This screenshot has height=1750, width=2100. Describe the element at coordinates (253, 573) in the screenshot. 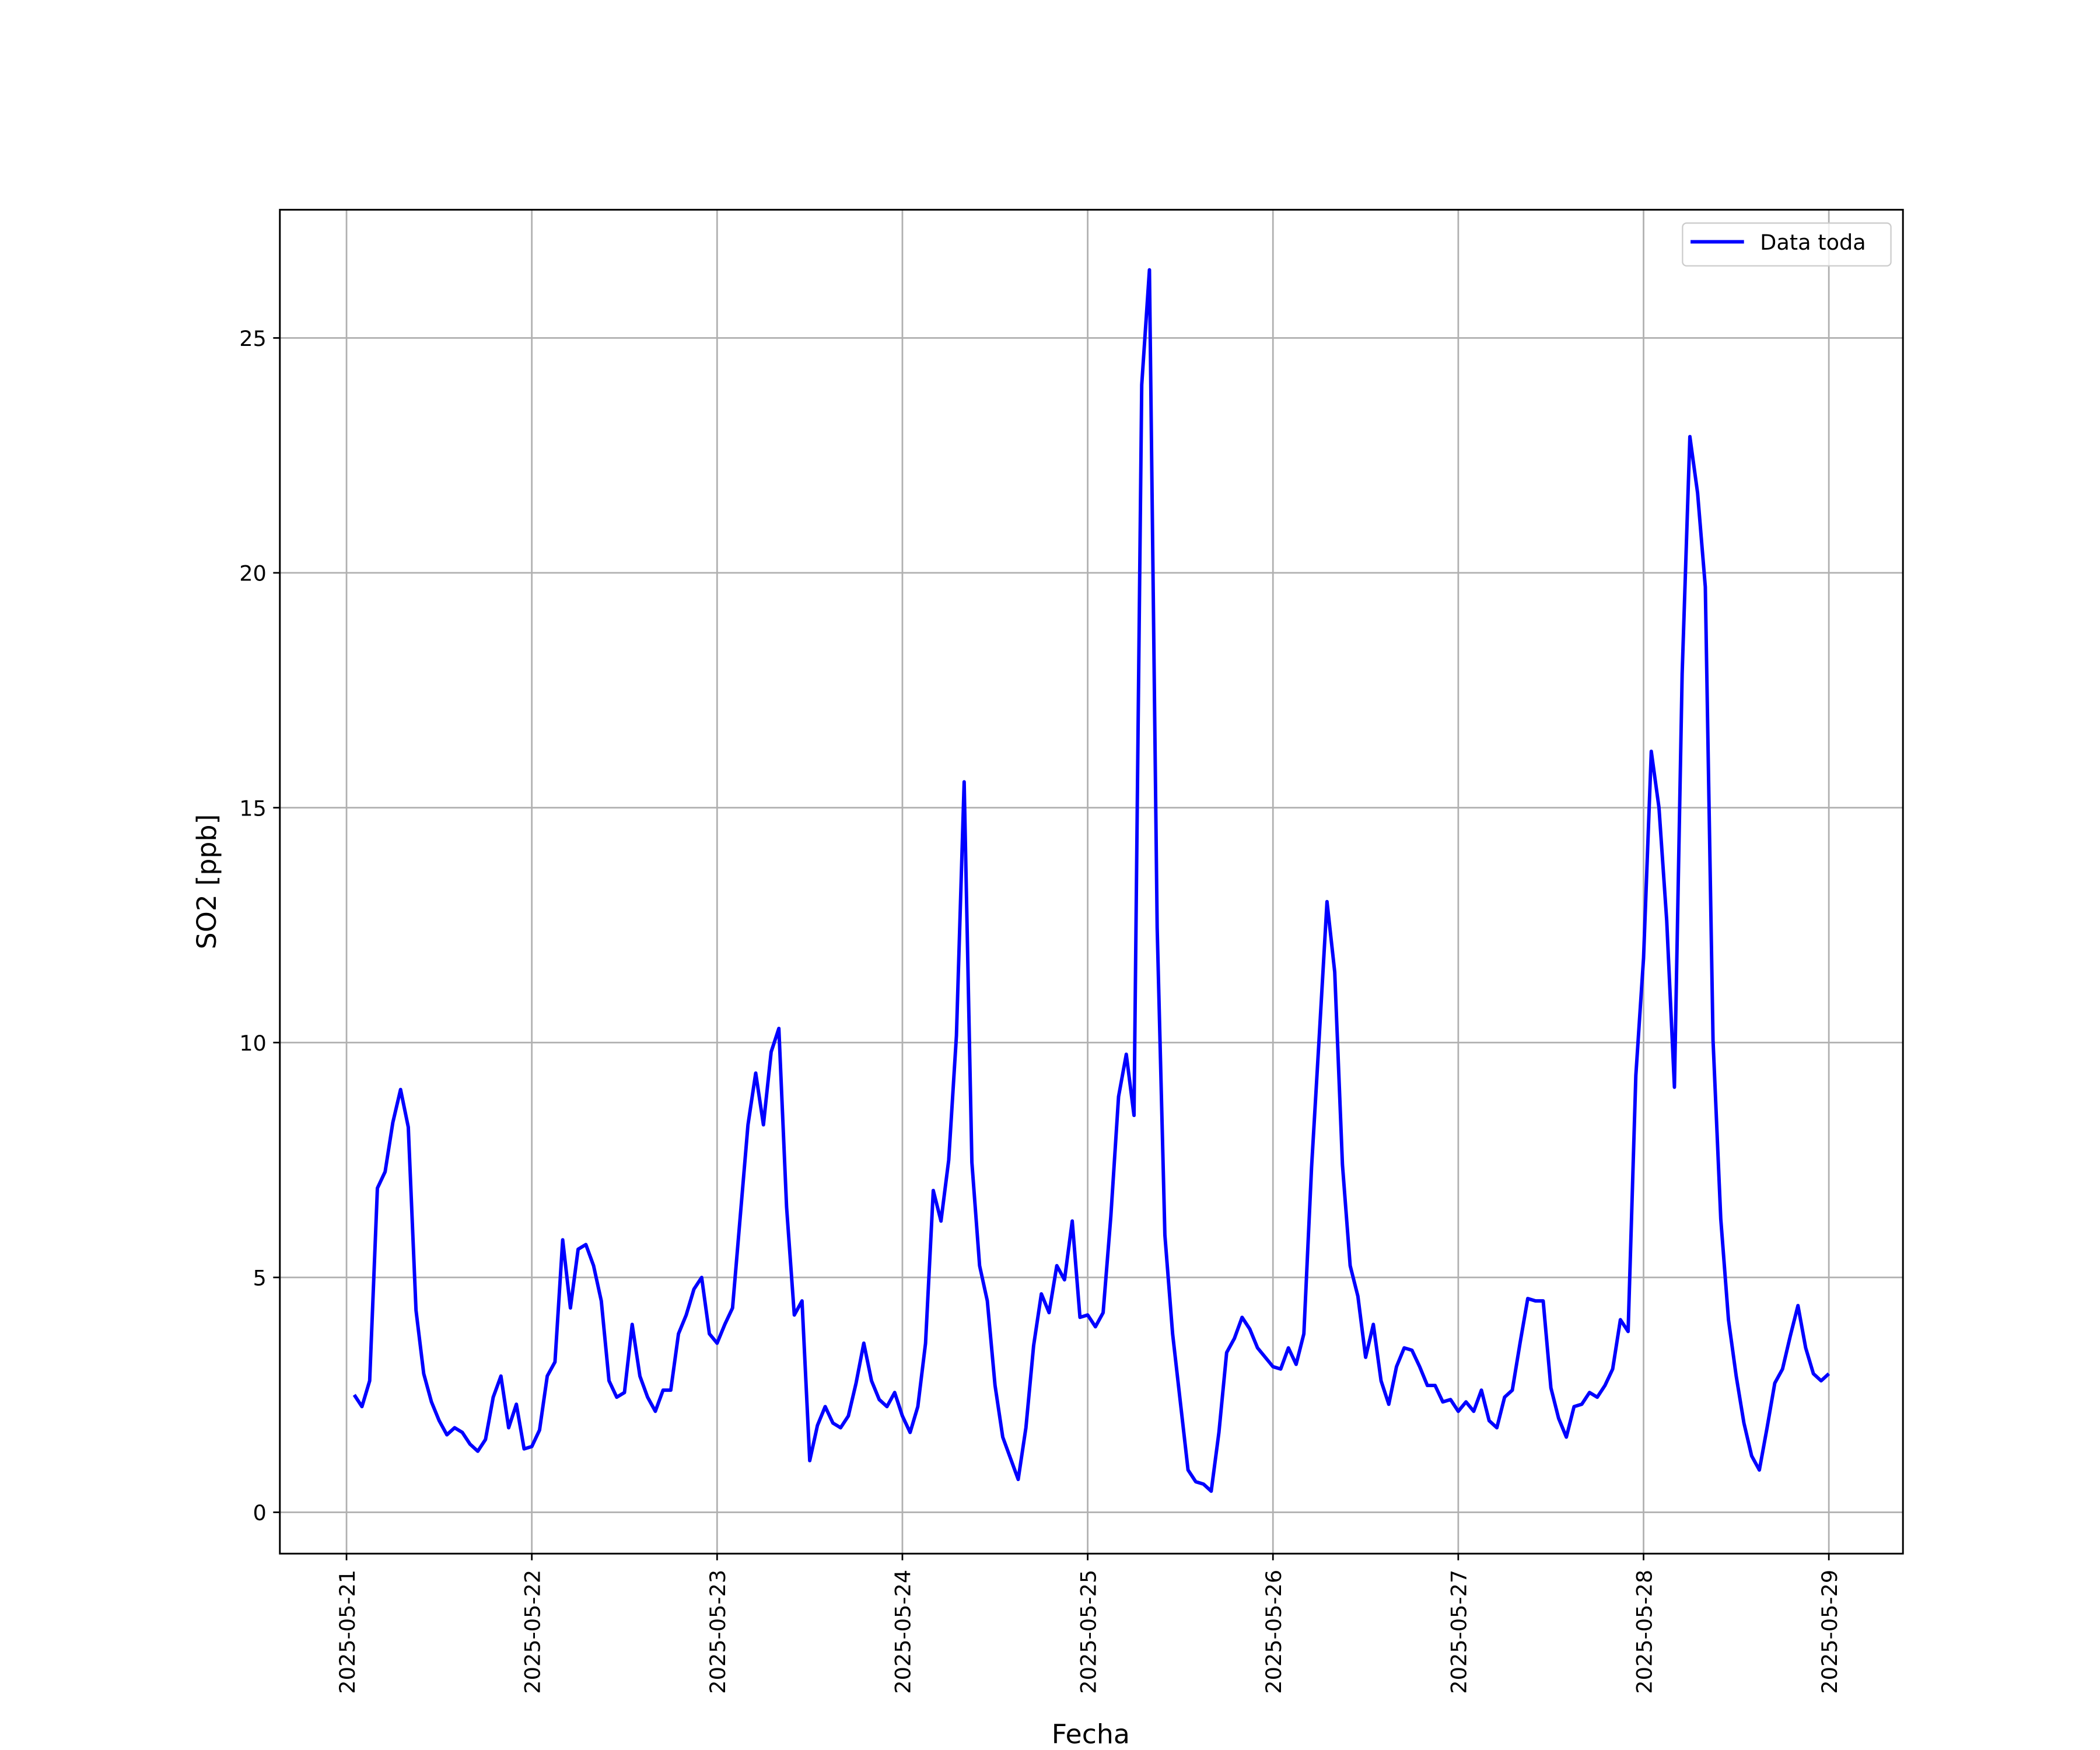

I see `y-tick-label: 20` at that location.